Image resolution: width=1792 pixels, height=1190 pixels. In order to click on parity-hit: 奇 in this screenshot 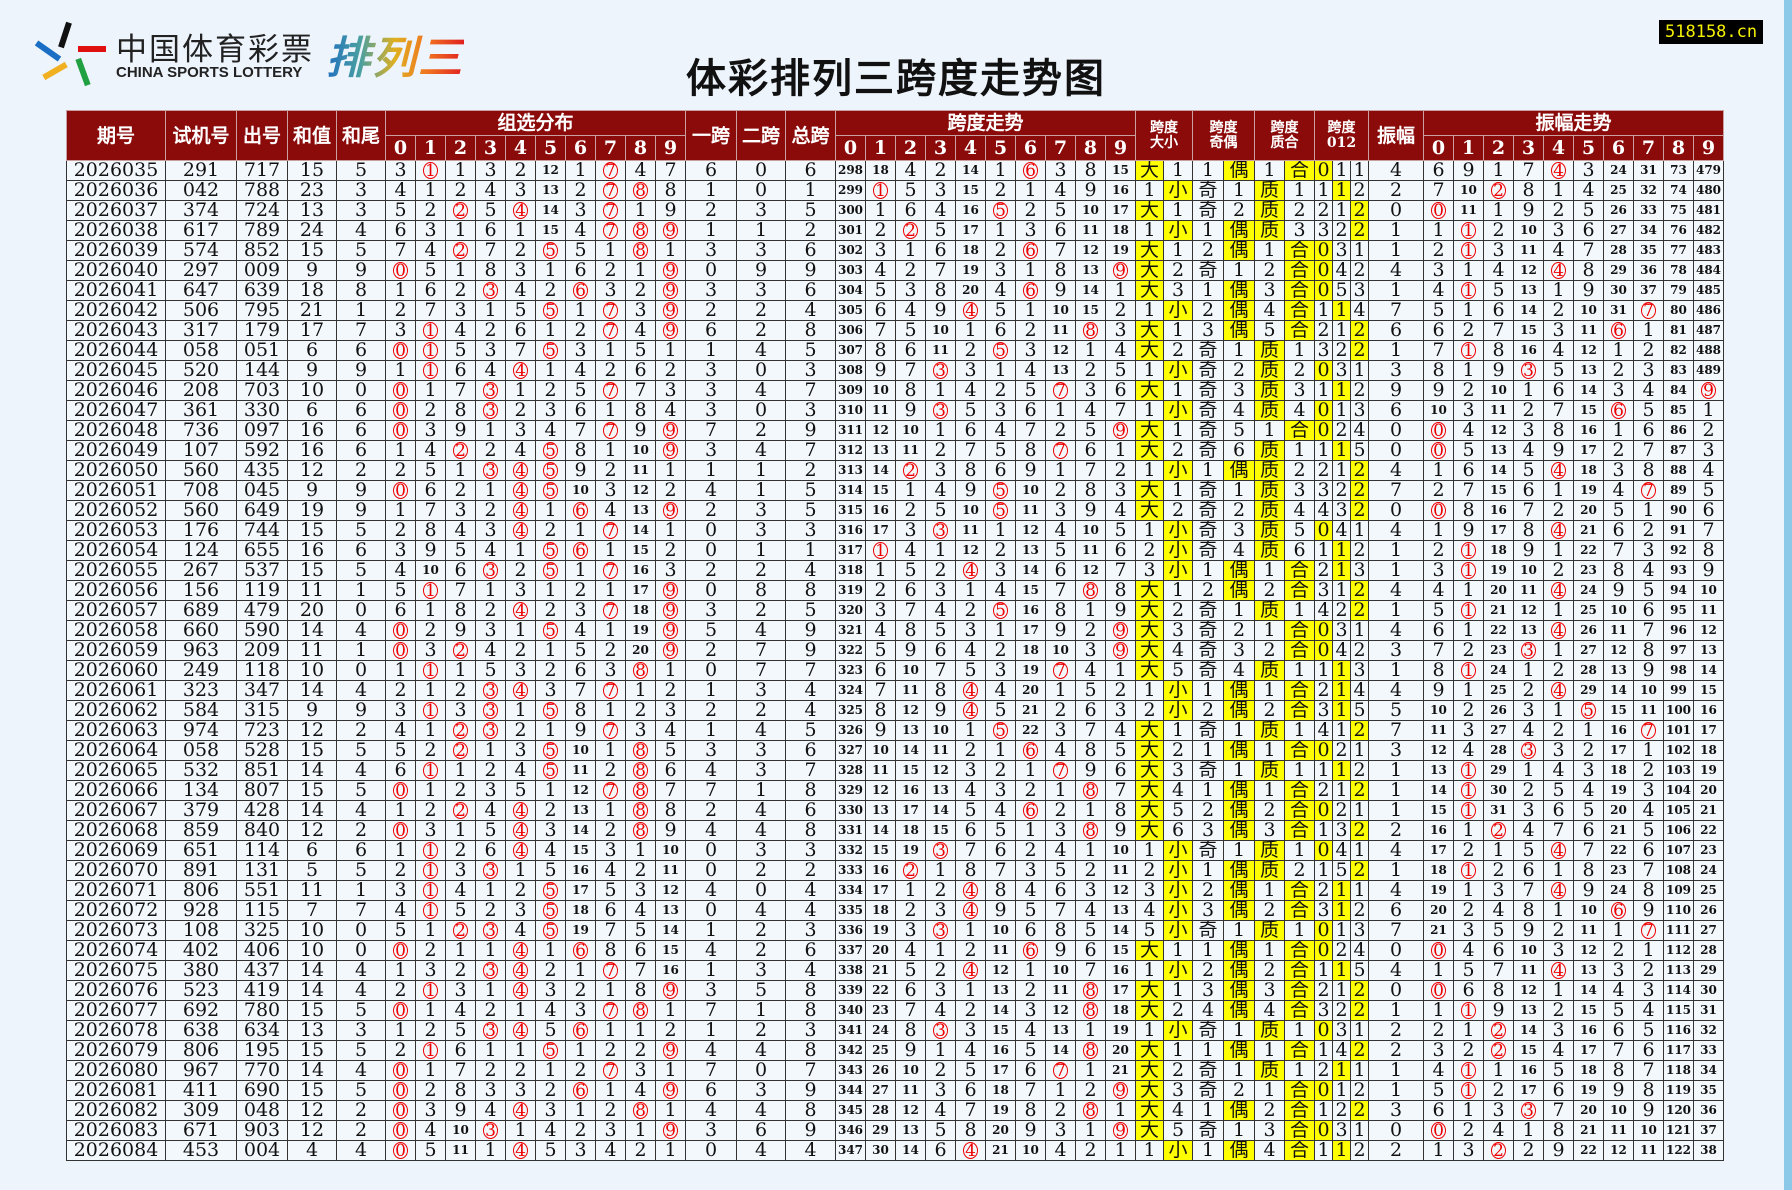, I will do `click(1208, 370)`.